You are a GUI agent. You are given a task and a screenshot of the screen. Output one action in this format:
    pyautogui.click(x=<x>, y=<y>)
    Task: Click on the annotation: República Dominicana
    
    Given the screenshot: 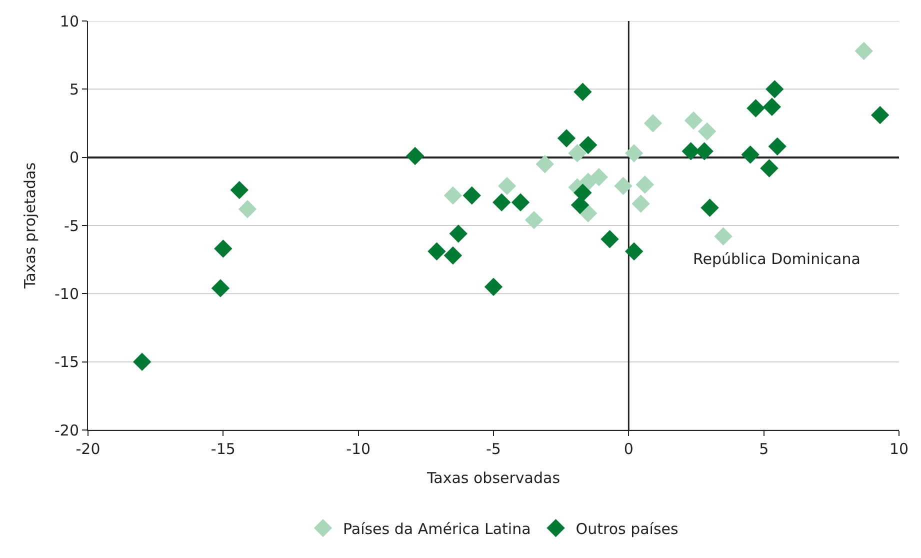 What is the action you would take?
    pyautogui.click(x=776, y=259)
    